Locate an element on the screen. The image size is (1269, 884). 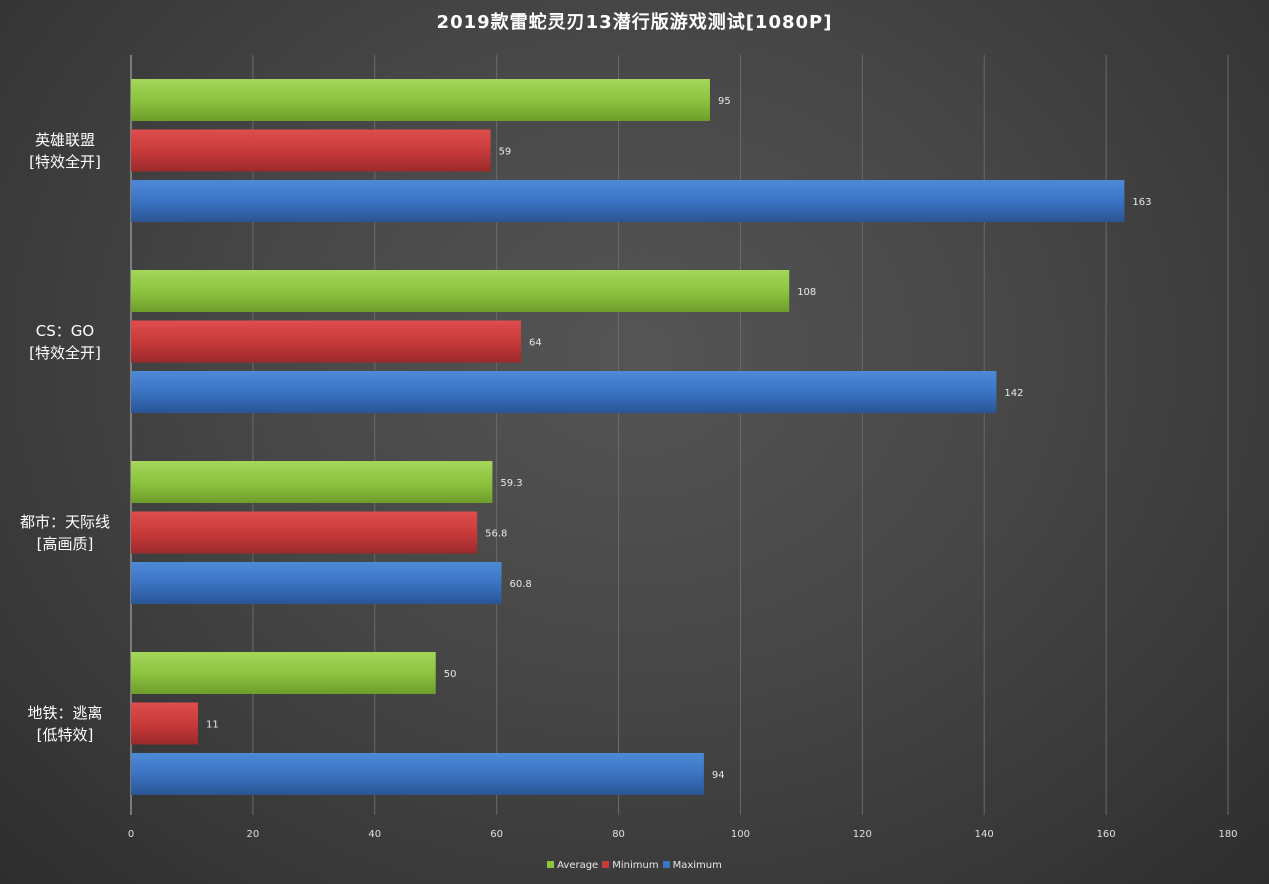
category-label-line: 英雄联盟 is located at coordinates (64, 139).